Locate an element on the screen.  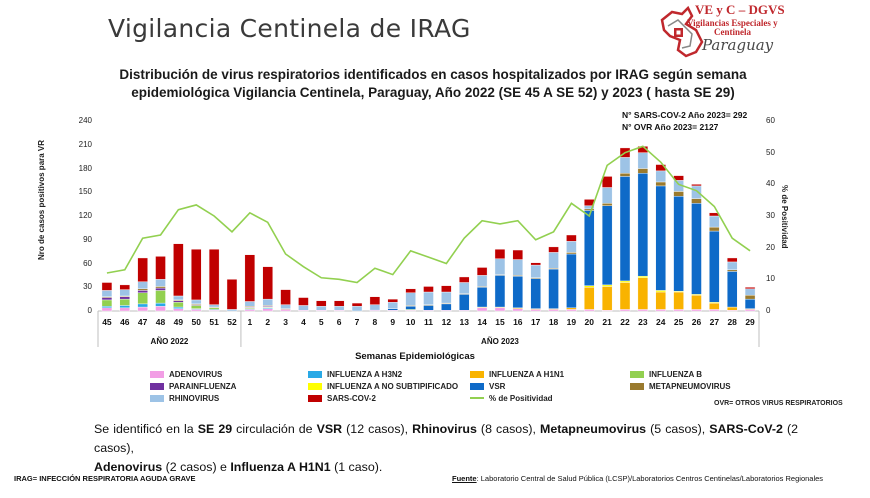
summary-count: (2 casos) e is located at coordinates (196, 467).